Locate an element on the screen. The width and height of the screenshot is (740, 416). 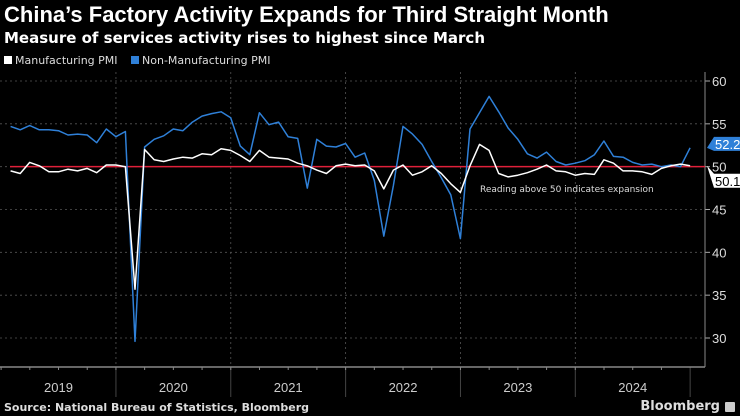
y-tick-label: 35 is located at coordinates (719, 295).